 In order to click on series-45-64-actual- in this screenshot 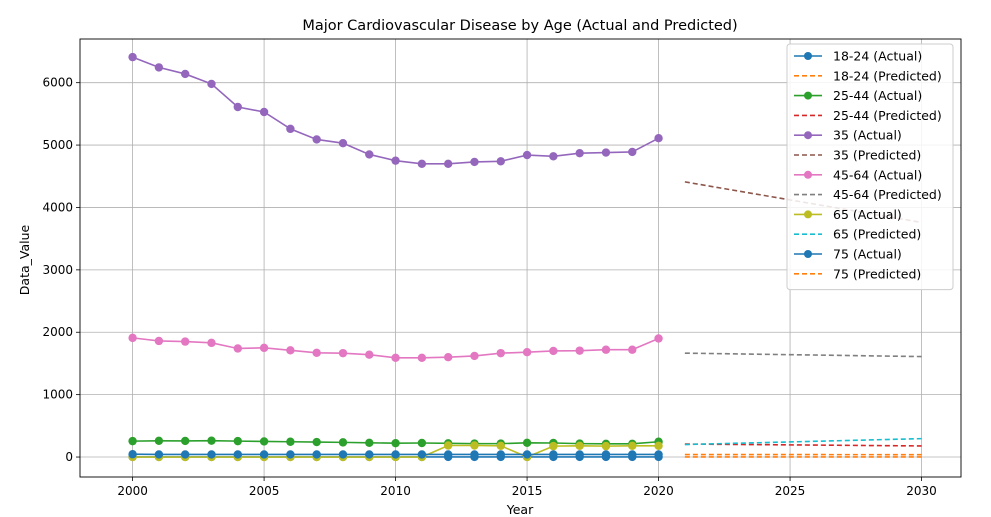, I will do `click(395, 348)`.